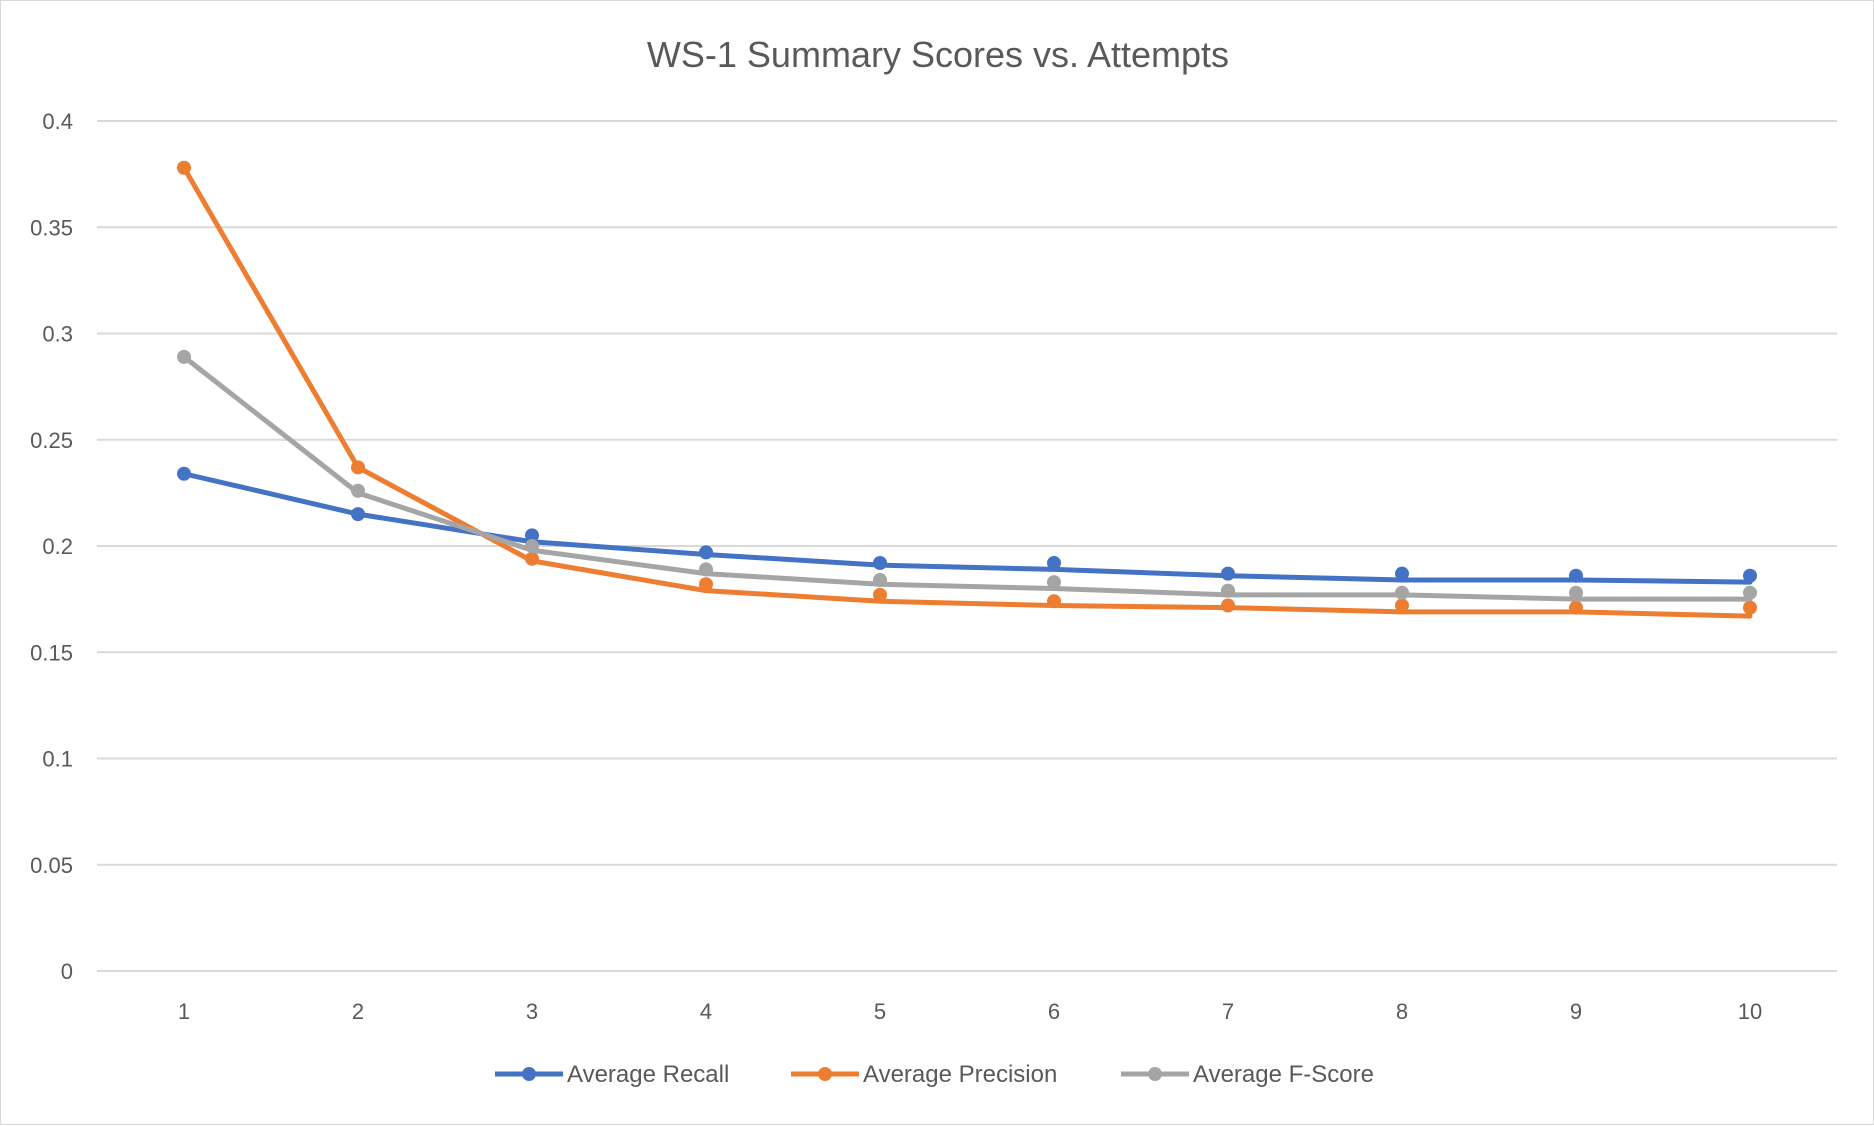 Image resolution: width=1874 pixels, height=1126 pixels. What do you see at coordinates (970, 1011) in the screenshot?
I see `x-axis: 1 2 3 4 5 6 7 8 9 10` at bounding box center [970, 1011].